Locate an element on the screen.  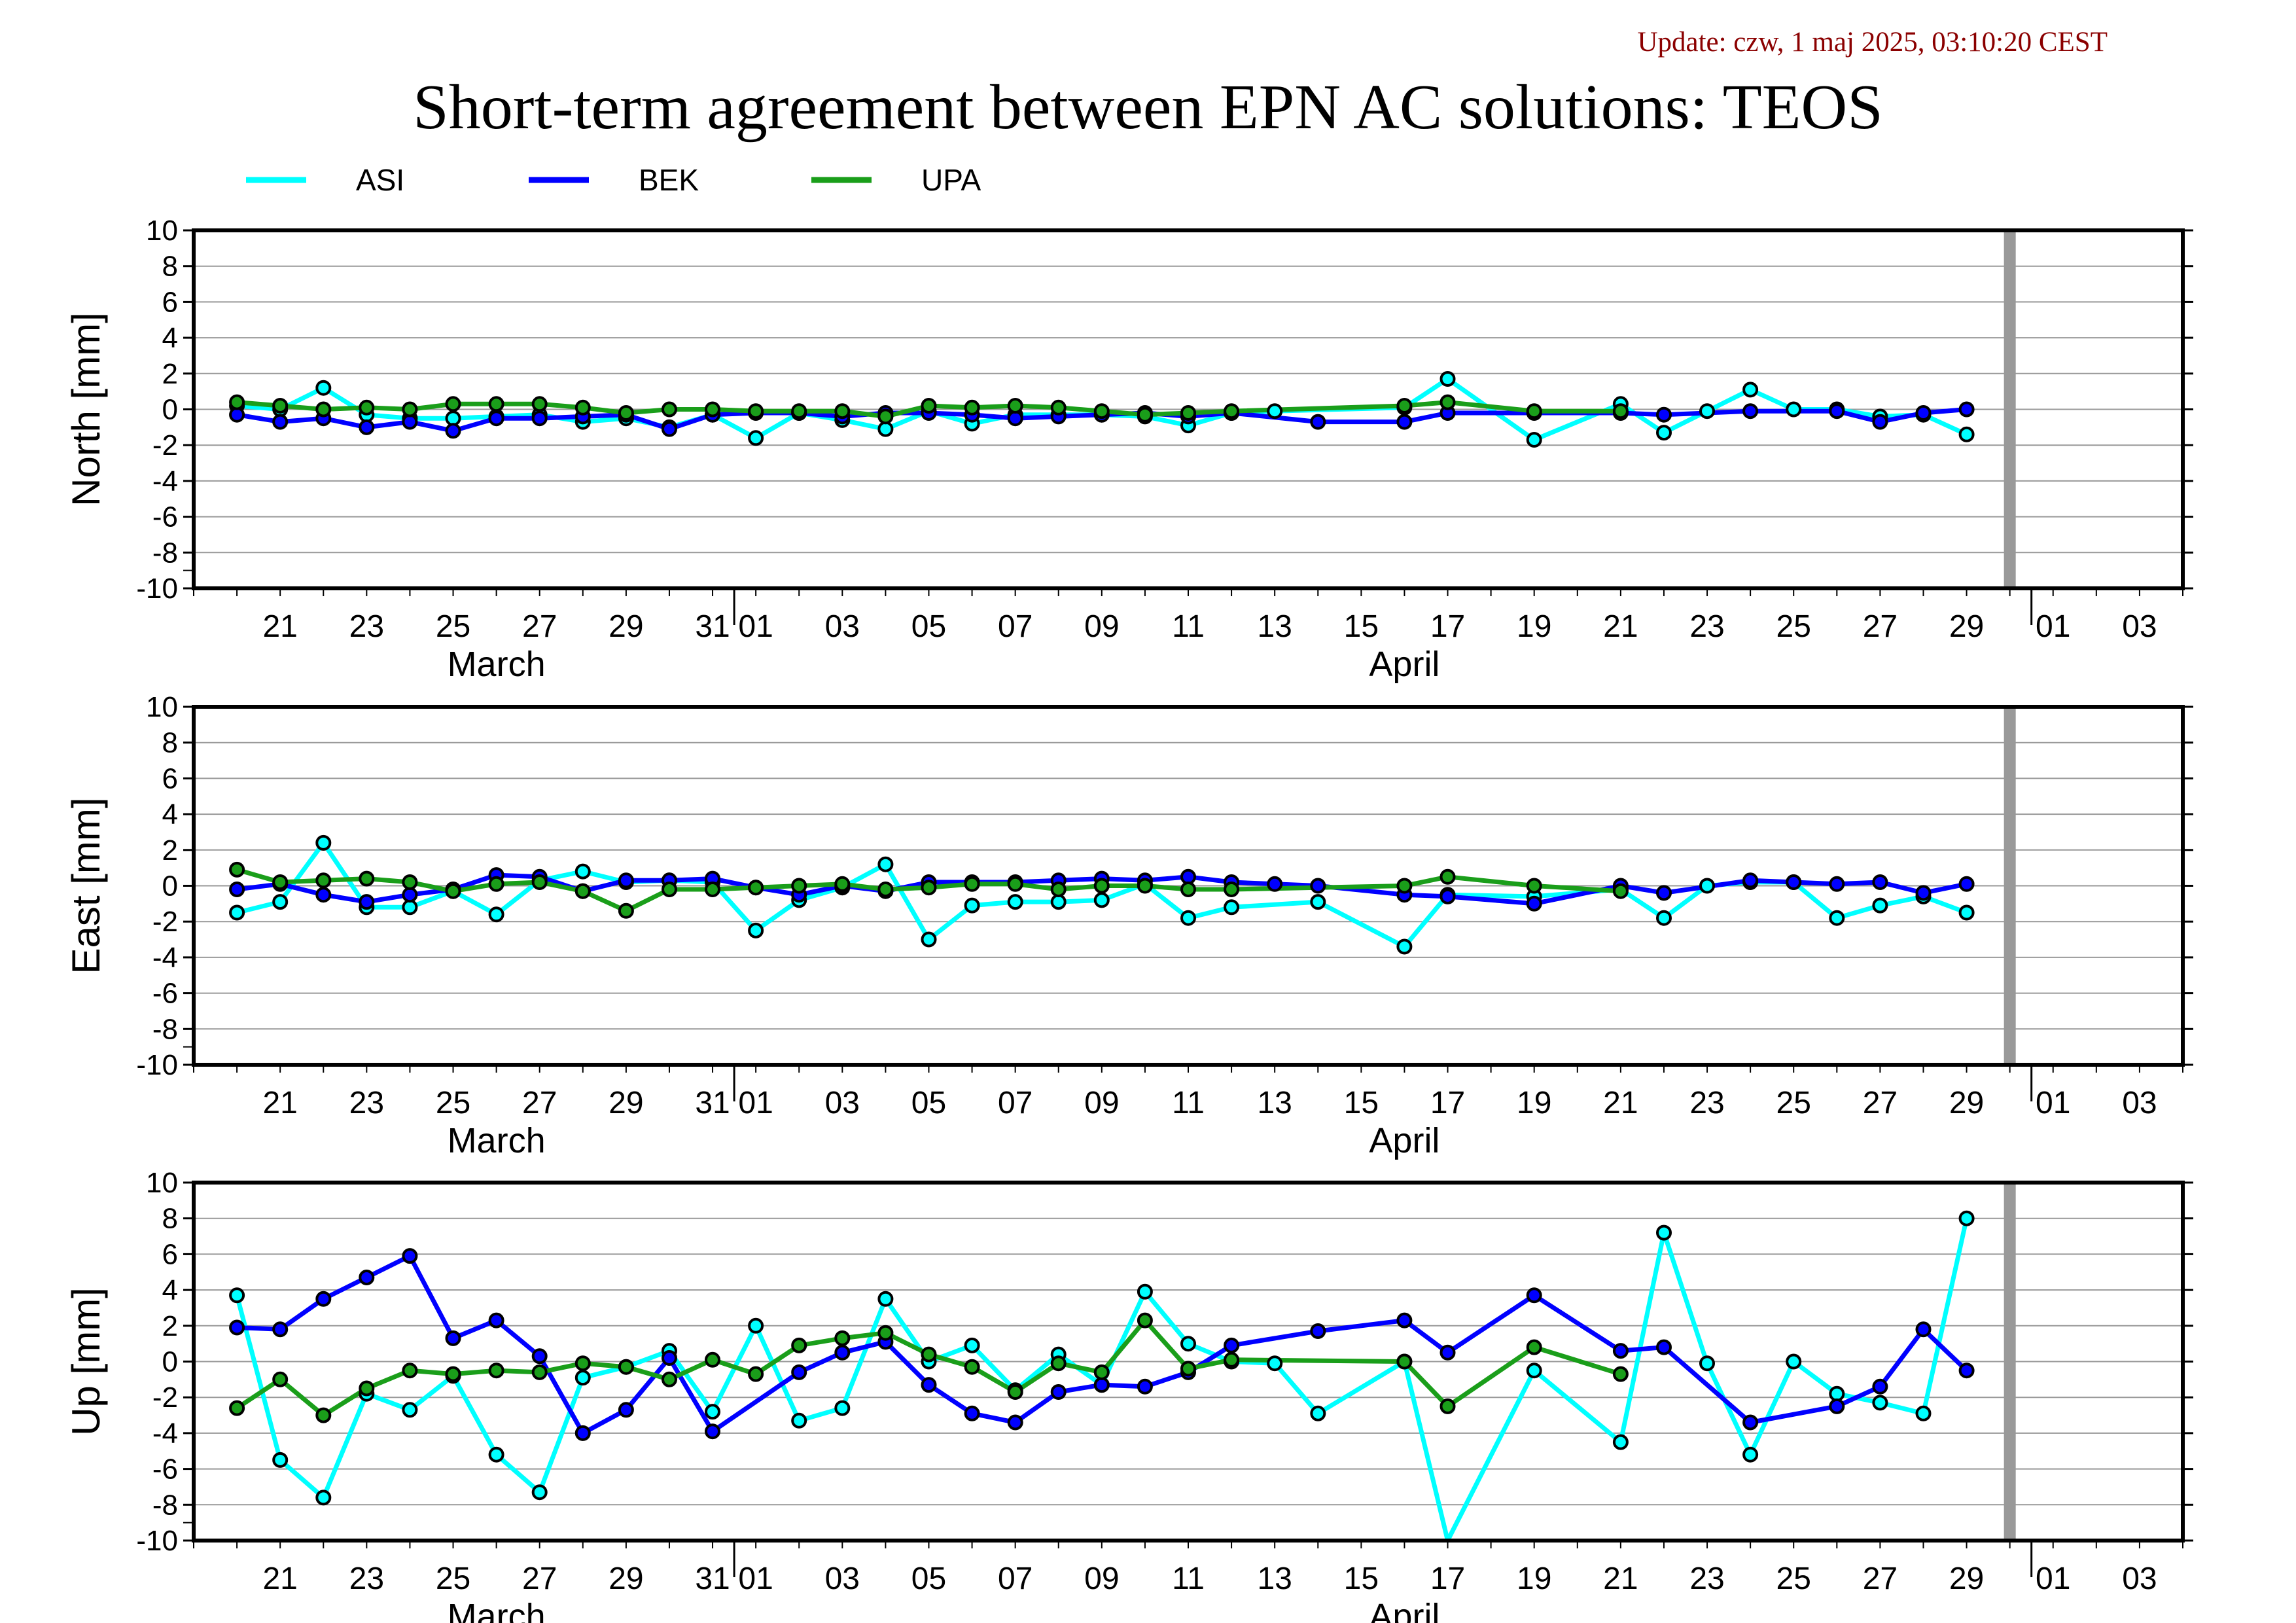
x-tick-label: 25 is located at coordinates (1793, 1103).